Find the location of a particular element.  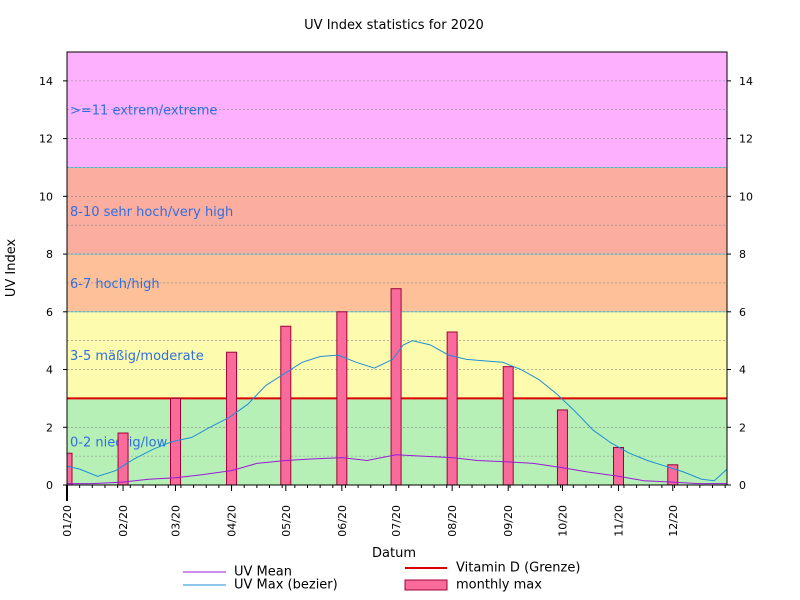

y-tick-label-left-7: 14 is located at coordinates (46, 81).